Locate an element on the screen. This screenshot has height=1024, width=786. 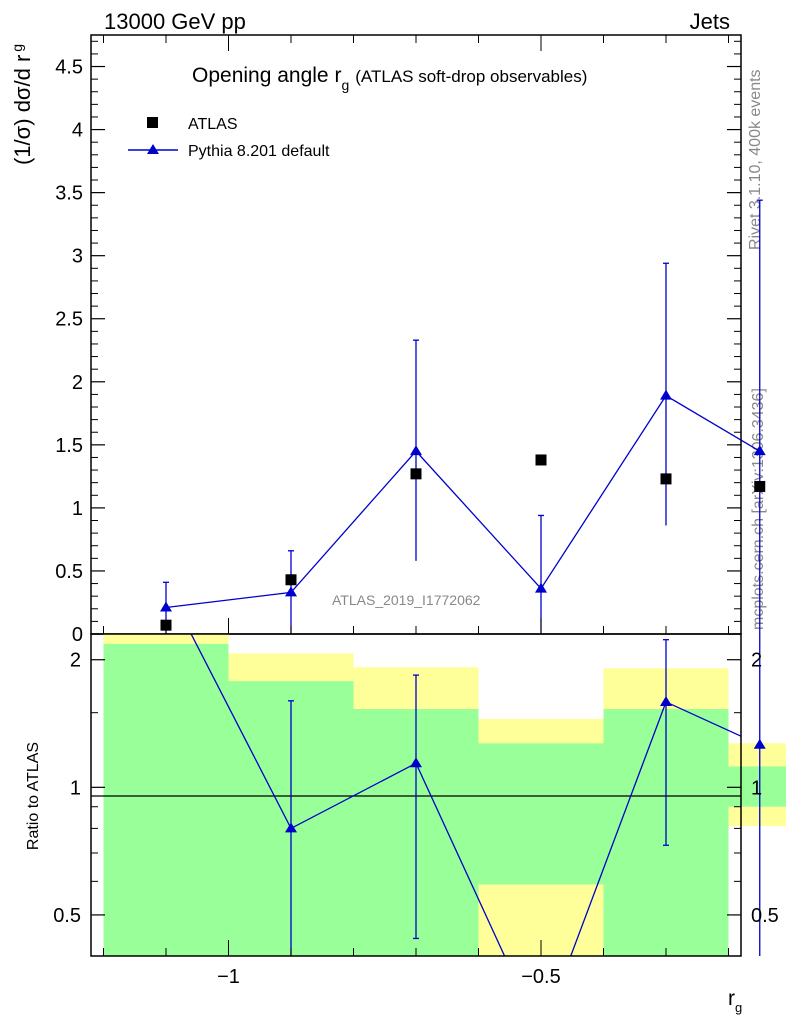
main-ylabel-main: (1/σ) dσ/d r is located at coordinates (22, 110).